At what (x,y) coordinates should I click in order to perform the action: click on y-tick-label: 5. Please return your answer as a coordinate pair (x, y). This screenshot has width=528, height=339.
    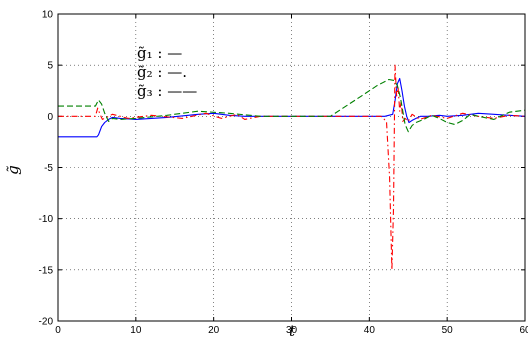
    Looking at the image, I should click on (50, 66).